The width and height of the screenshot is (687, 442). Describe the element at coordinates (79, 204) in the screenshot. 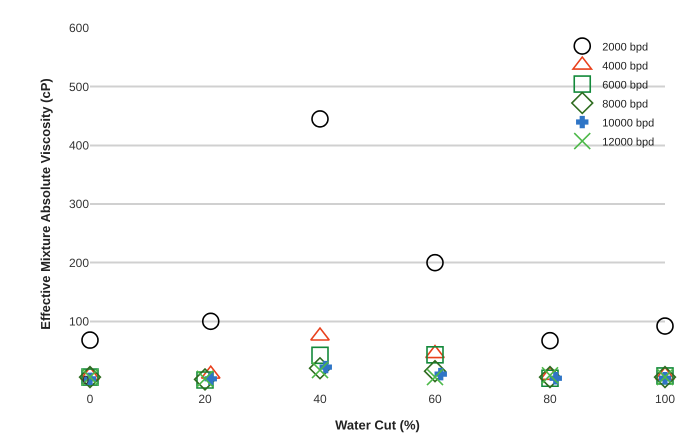

I see `y-tick-label: 300` at that location.